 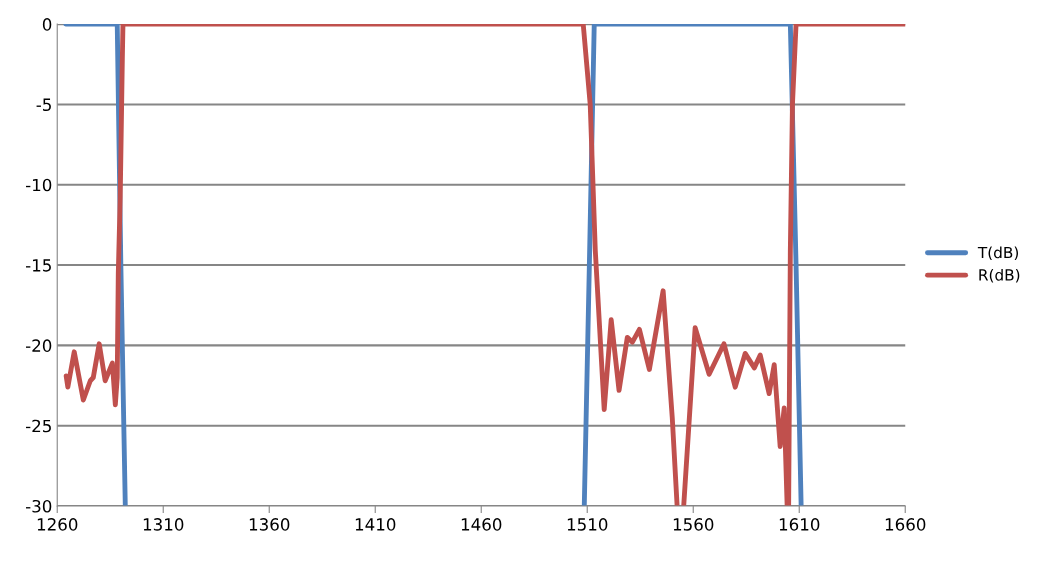 What do you see at coordinates (38, 265) in the screenshot?
I see `y-tick-label: -15` at bounding box center [38, 265].